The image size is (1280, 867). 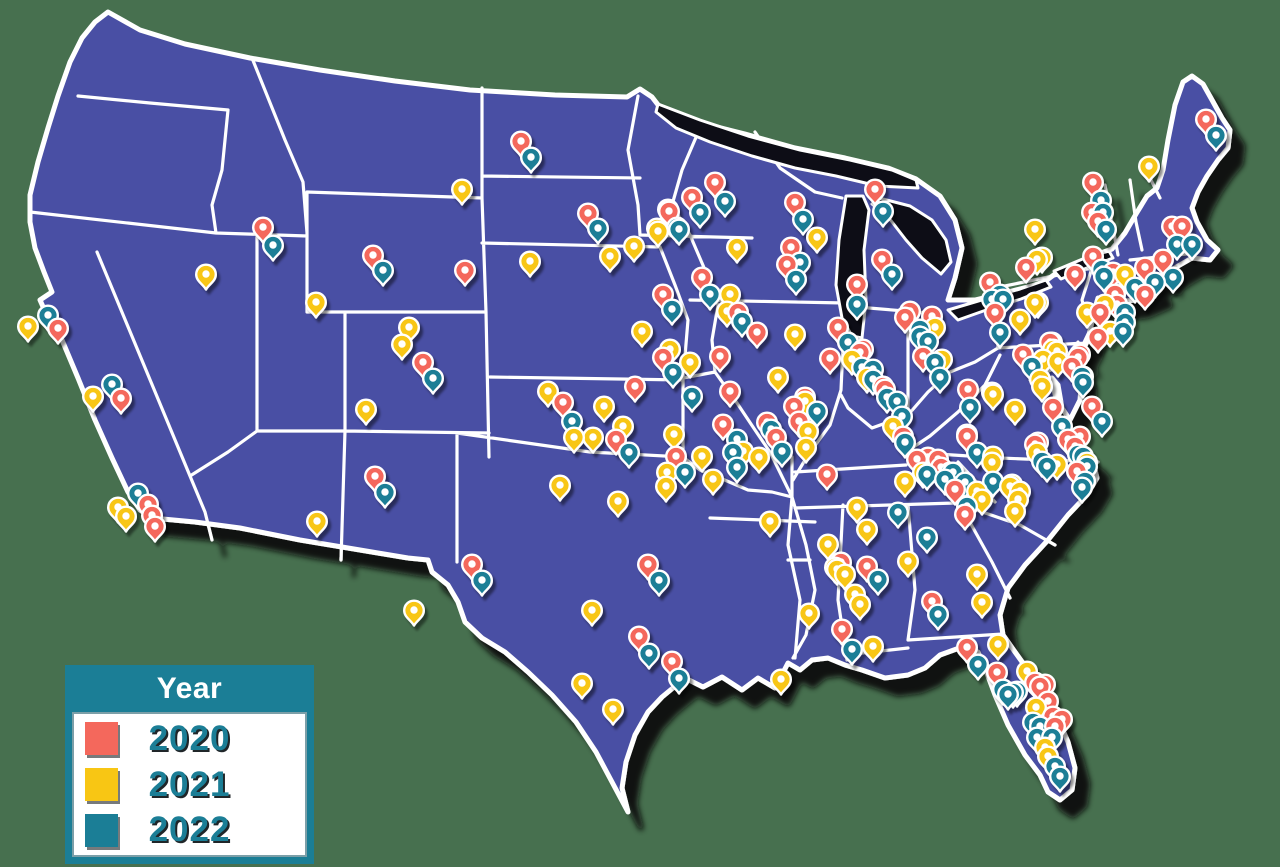 I want to click on legend-item-2022: 2022, so click(x=189, y=830).